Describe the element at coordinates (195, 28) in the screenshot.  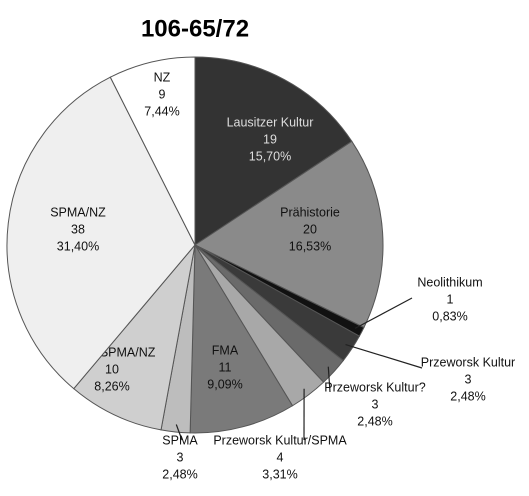
I see `chart-title: 106-65/72` at that location.